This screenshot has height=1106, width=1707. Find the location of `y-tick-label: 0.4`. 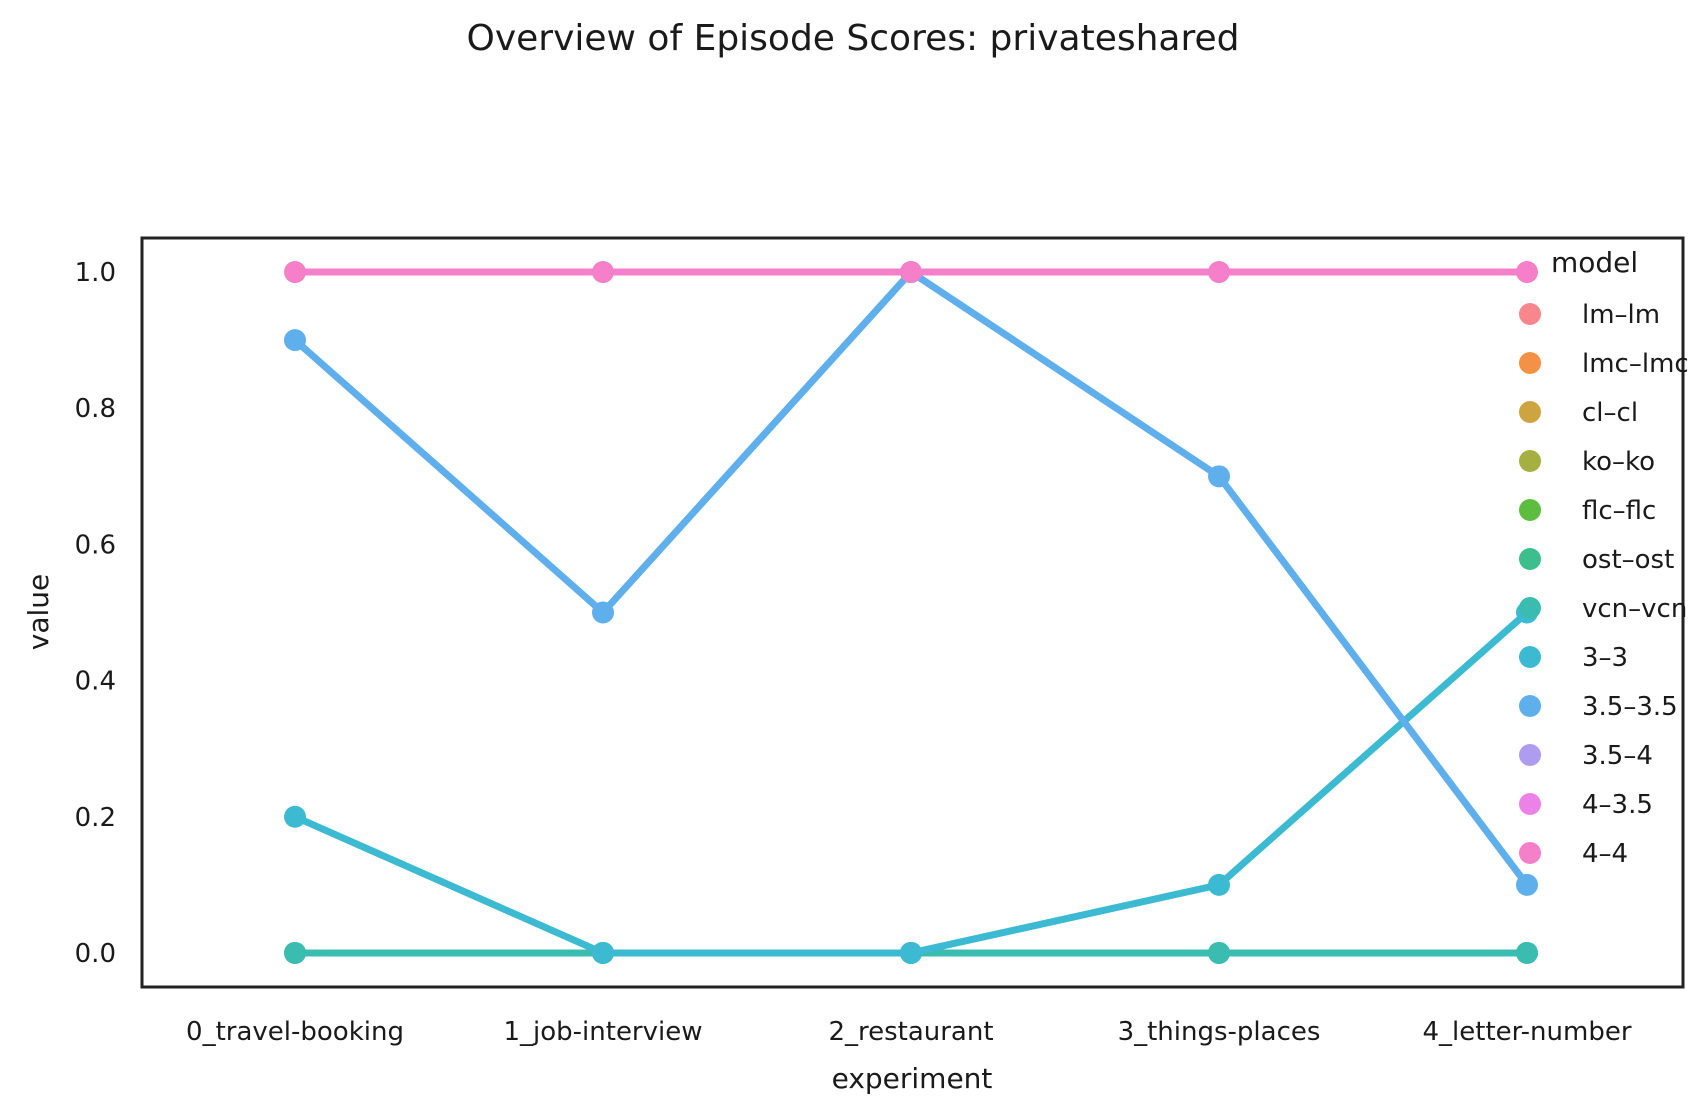

y-tick-label: 0.4 is located at coordinates (95, 682).